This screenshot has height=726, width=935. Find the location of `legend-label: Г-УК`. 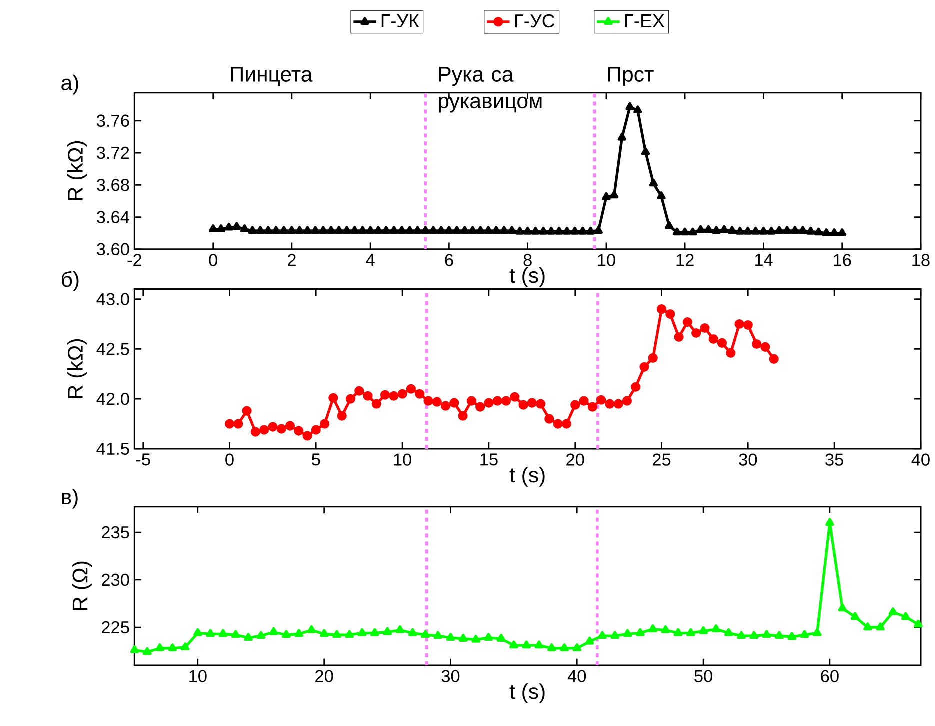

legend-label: Г-УК is located at coordinates (401, 21).